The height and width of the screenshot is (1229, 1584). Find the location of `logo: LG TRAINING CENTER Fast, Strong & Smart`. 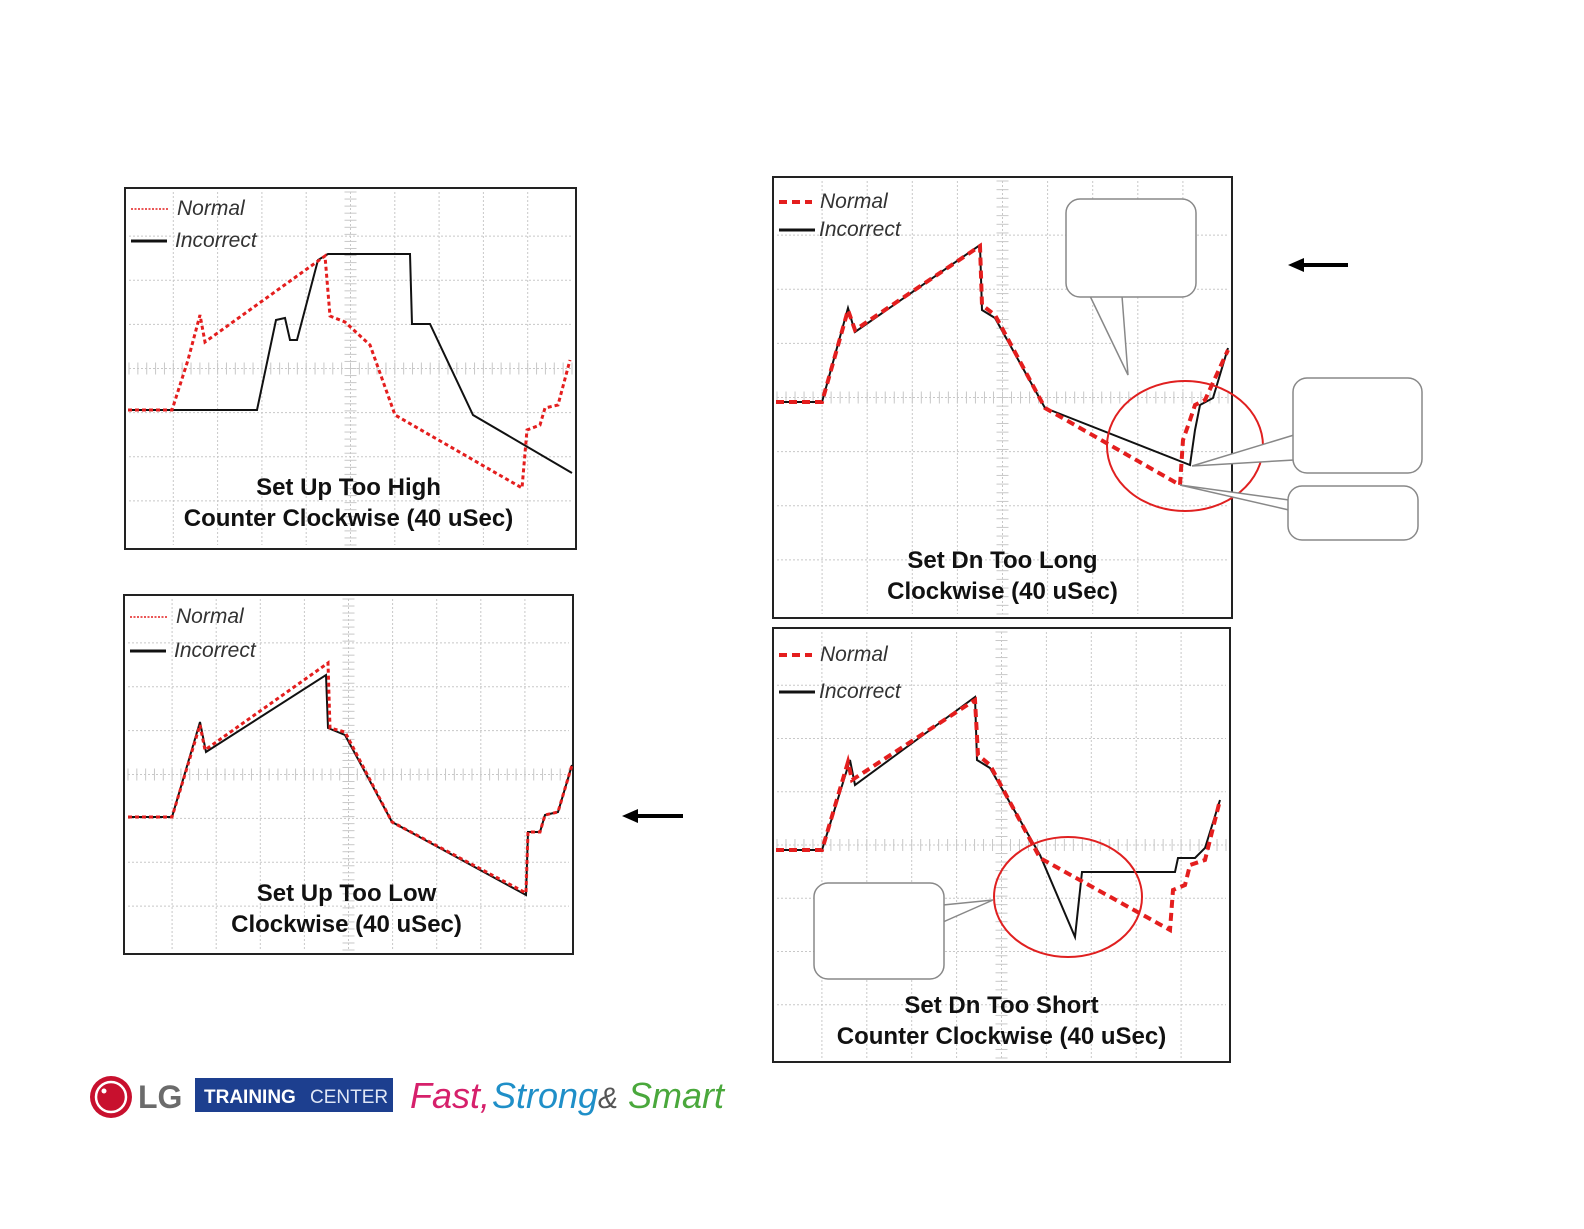

logo: LG TRAINING CENTER Fast, Strong & Smart is located at coordinates (408, 1096).